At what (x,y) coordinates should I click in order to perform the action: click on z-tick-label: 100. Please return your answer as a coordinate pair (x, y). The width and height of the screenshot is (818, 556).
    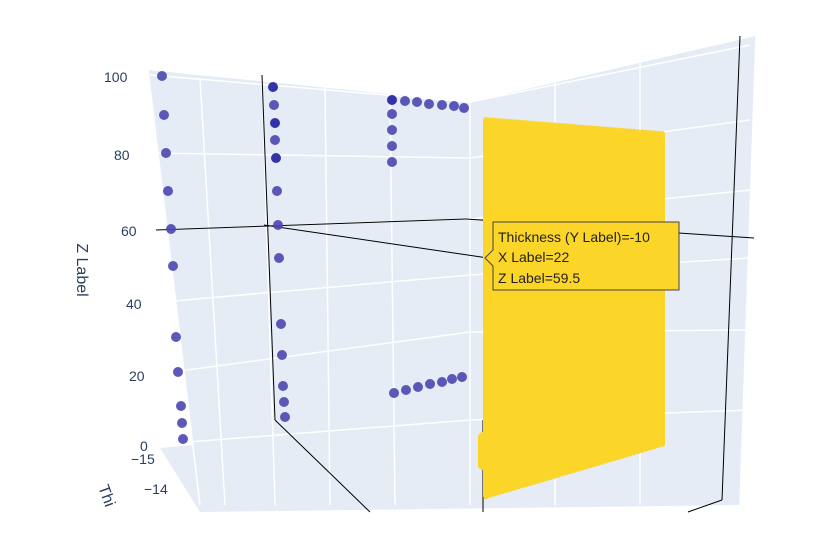
    Looking at the image, I should click on (116, 77).